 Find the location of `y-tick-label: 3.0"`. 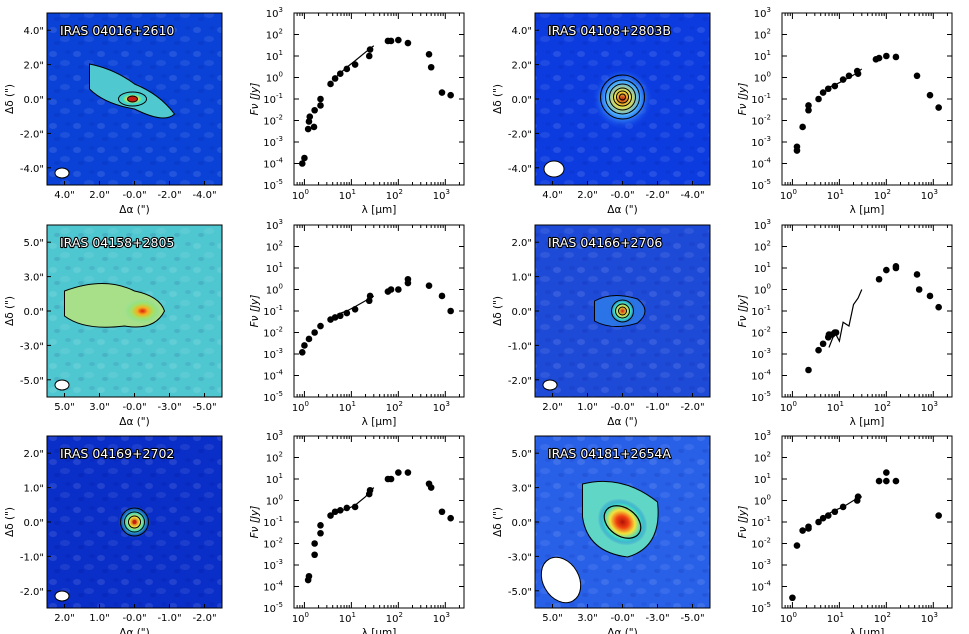

y-tick-label: 3.0" is located at coordinates (33, 278).